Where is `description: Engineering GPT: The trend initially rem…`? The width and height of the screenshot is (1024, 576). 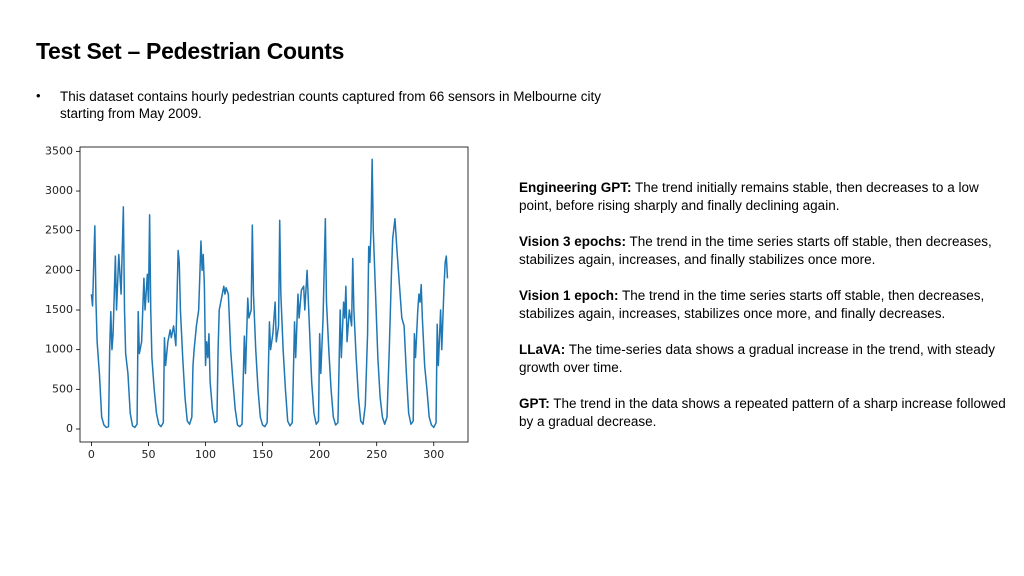 description: Engineering GPT: The trend initially rem… is located at coordinates (764, 197).